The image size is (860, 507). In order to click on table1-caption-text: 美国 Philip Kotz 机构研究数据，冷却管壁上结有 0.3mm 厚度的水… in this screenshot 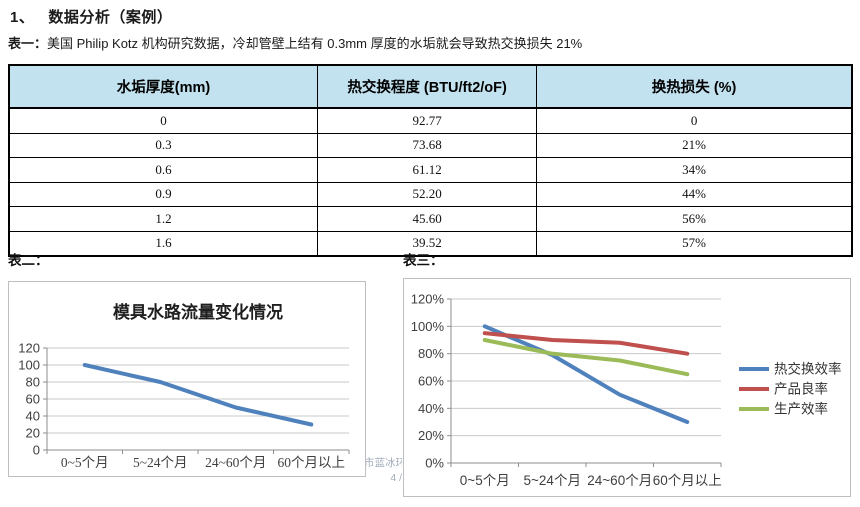, I will do `click(315, 43)`.